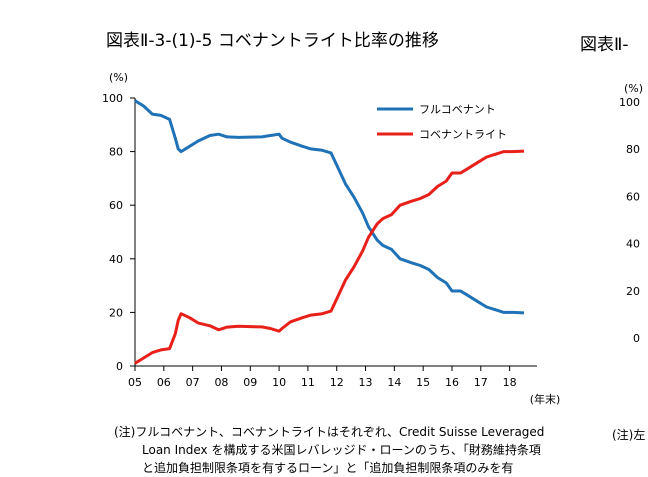  What do you see at coordinates (119, 366) in the screenshot?
I see `y-tick-label: 0` at bounding box center [119, 366].